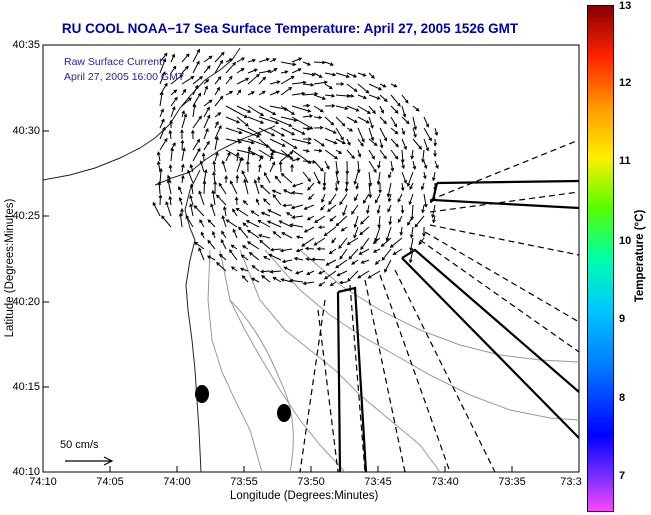 This screenshot has width=651, height=515. Describe the element at coordinates (622, 476) in the screenshot. I see `colorbar-tick-label: 7` at that location.